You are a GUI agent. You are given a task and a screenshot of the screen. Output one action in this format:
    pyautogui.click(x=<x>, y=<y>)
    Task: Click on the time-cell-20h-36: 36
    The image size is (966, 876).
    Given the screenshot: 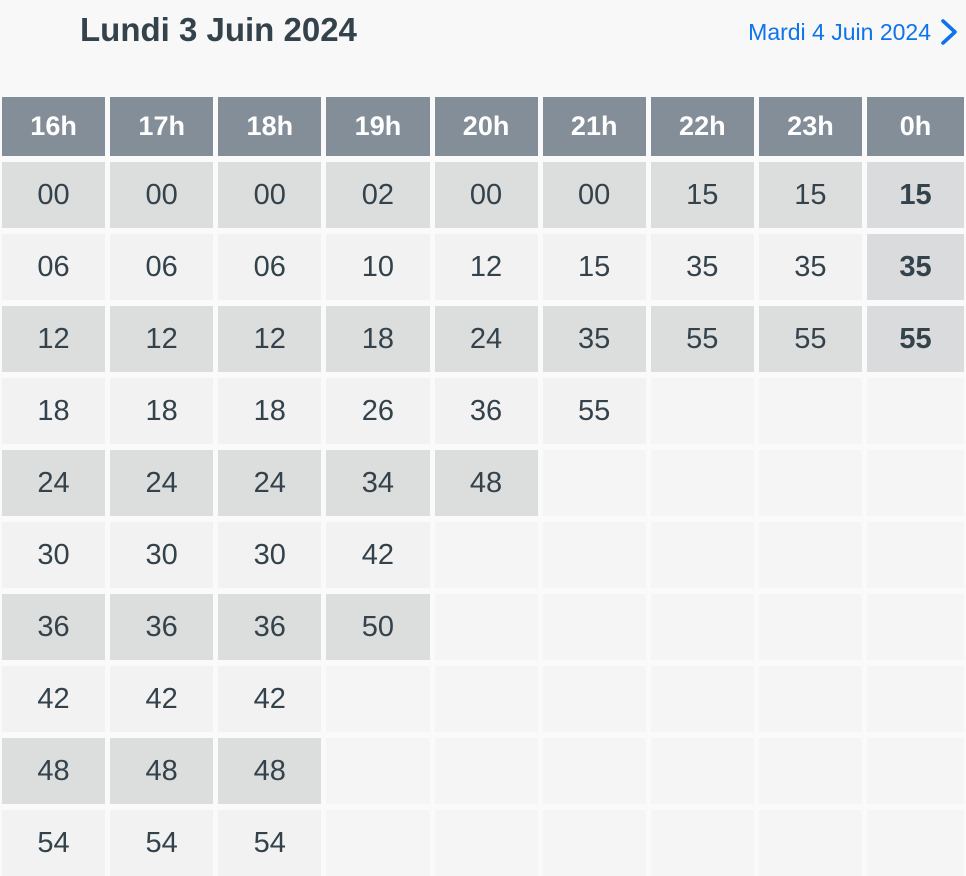 What is the action you would take?
    pyautogui.click(x=486, y=411)
    